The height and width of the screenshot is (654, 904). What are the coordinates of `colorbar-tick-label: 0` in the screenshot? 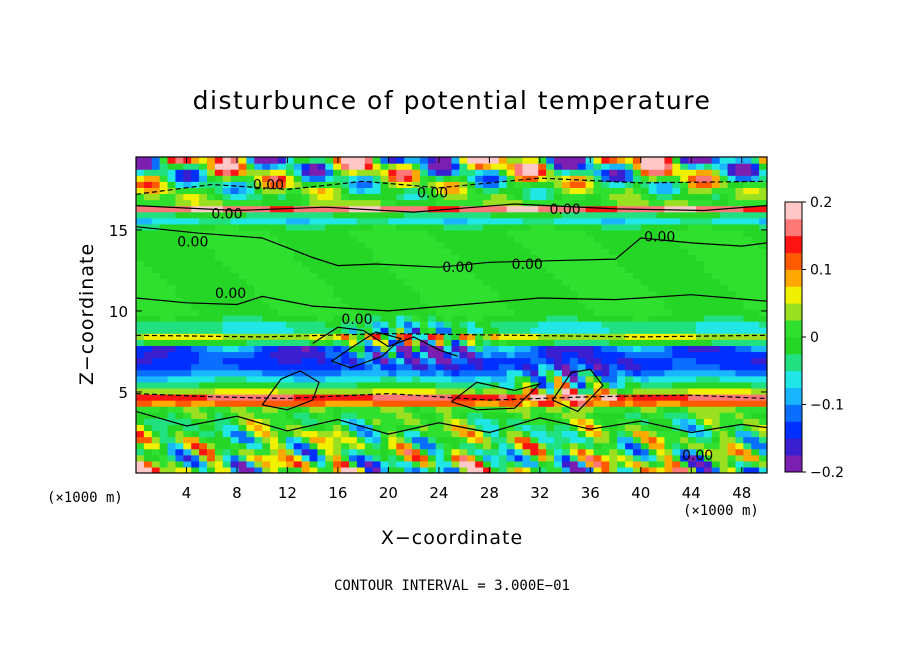 It's located at (814, 338).